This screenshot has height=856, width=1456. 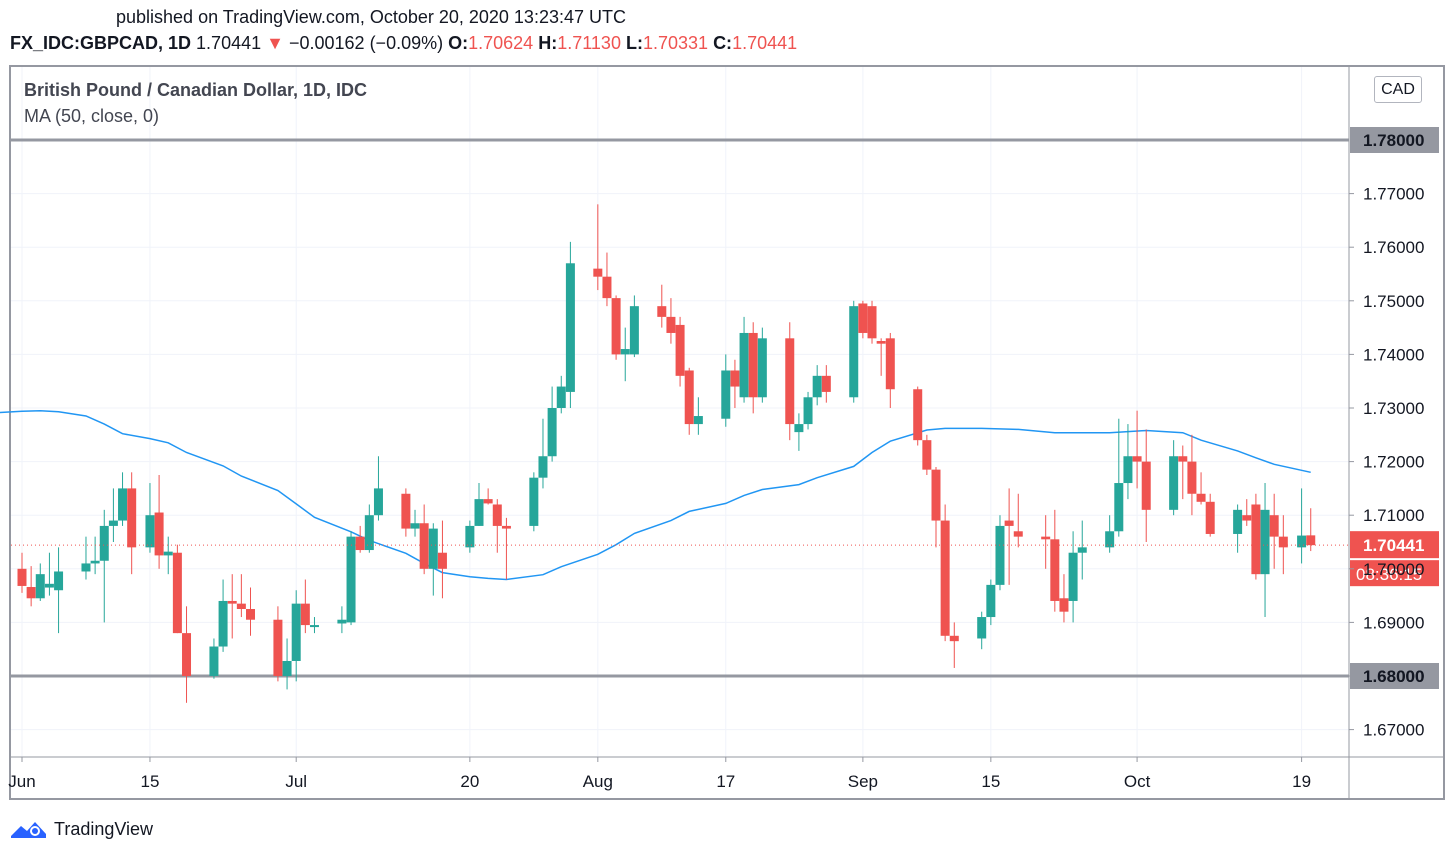 I want to click on legend-ma: MA (50, close, 0), so click(x=92, y=116).